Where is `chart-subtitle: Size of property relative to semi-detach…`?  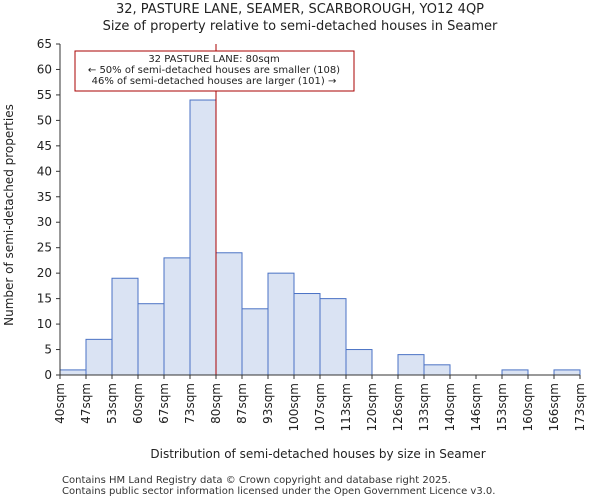 chart-subtitle: Size of property relative to semi-detach… is located at coordinates (300, 26).